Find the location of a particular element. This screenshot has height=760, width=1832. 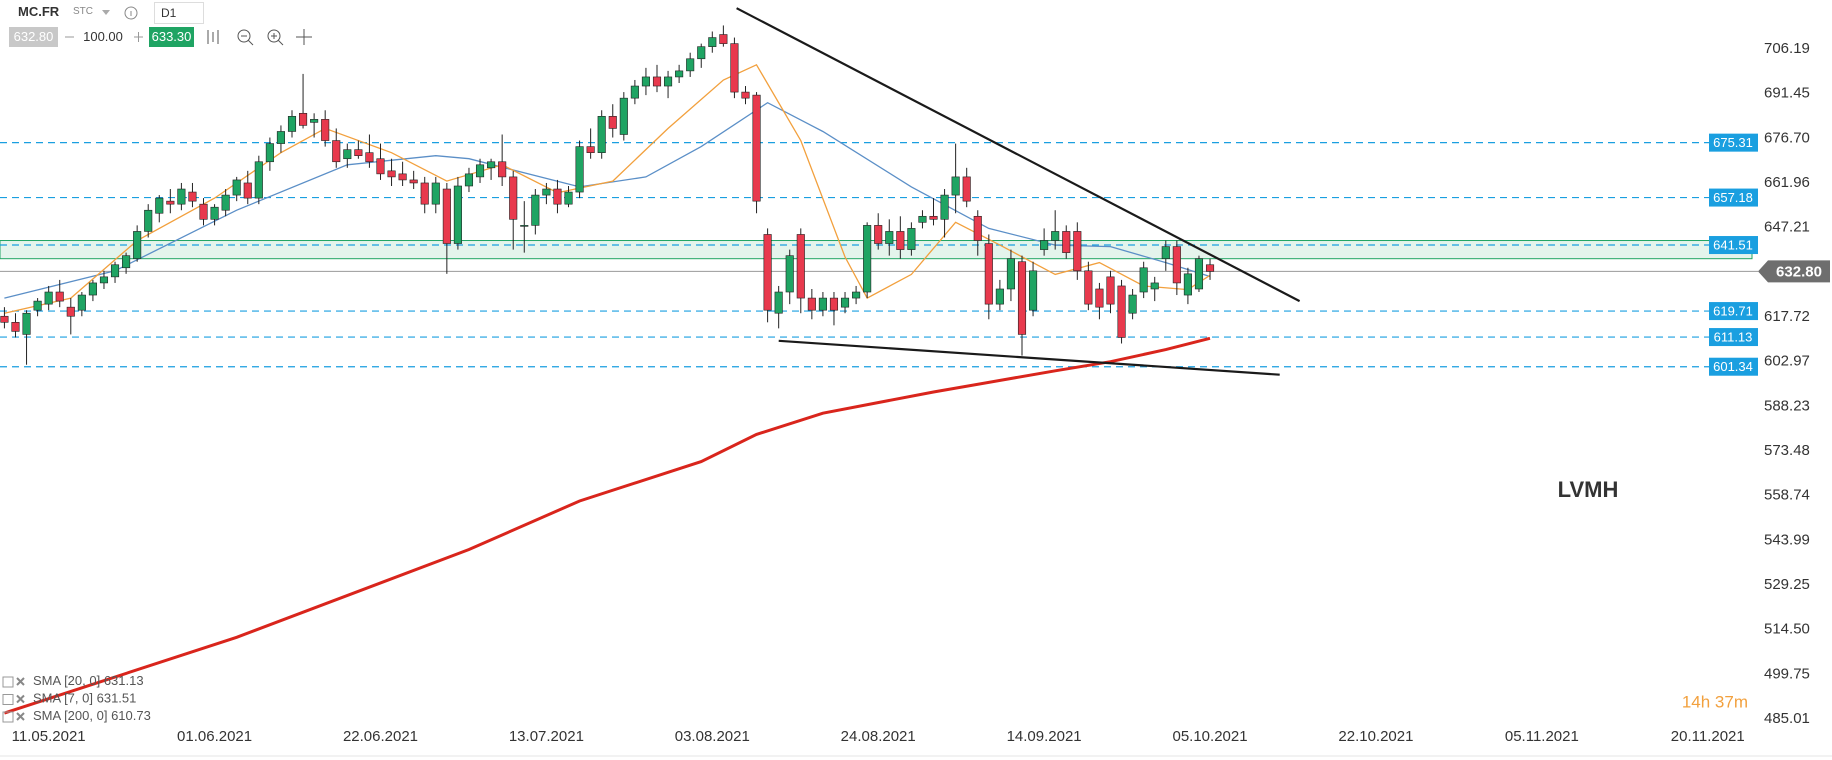

legend-value: 631.13 is located at coordinates (124, 680).